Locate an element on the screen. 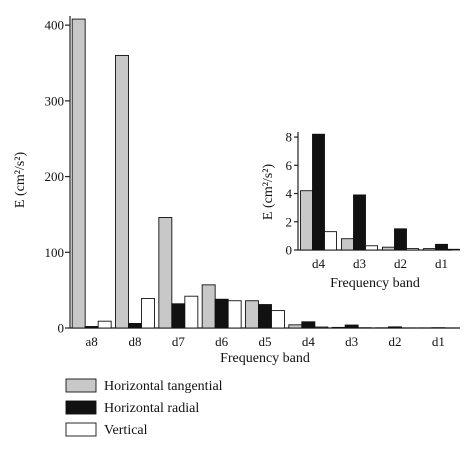  inset-x-tick-label: d4 is located at coordinates (319, 263).